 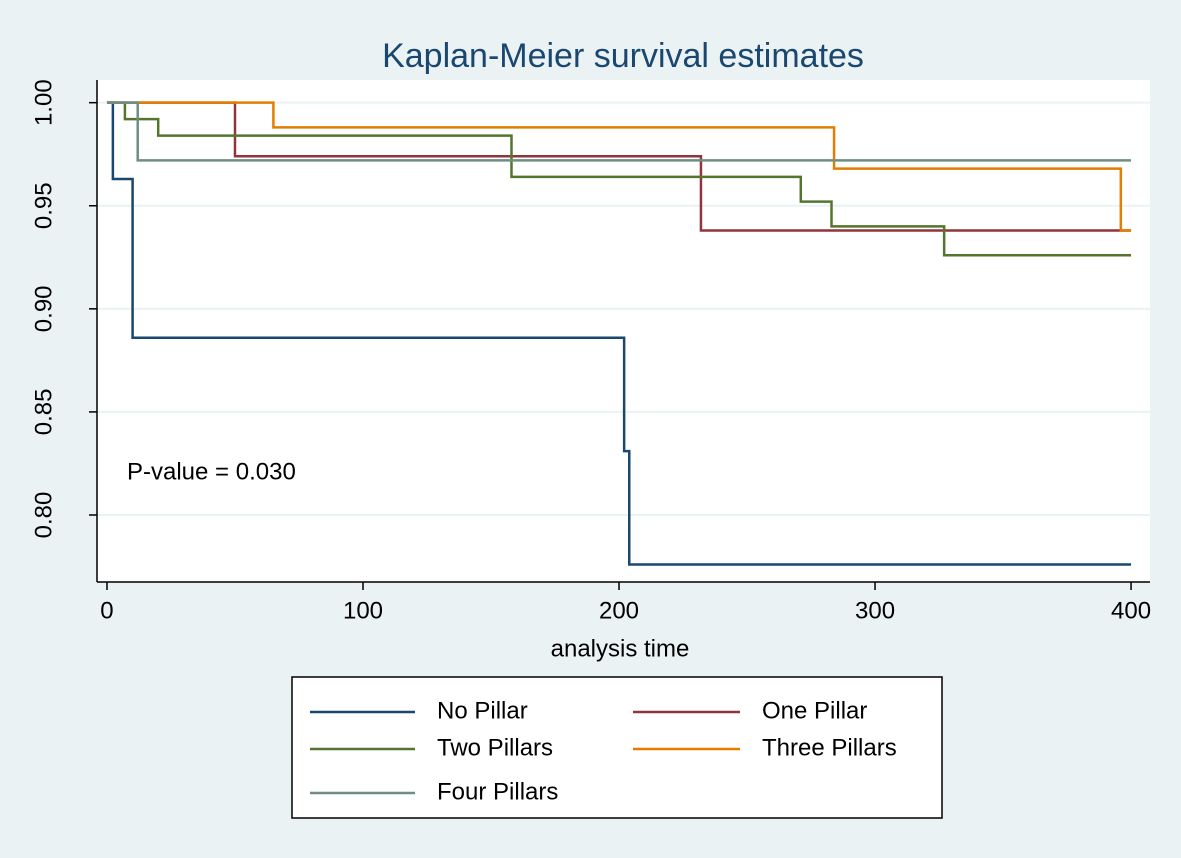 What do you see at coordinates (43, 102) in the screenshot?
I see `y-tick-label: 1.00` at bounding box center [43, 102].